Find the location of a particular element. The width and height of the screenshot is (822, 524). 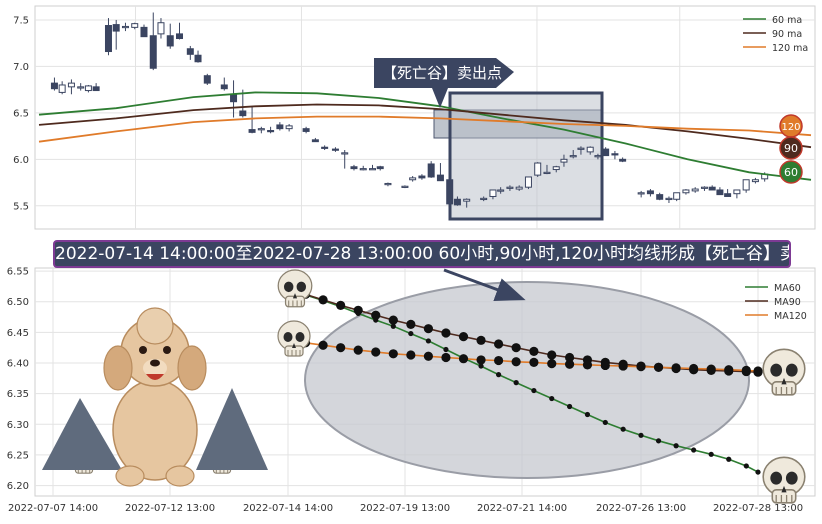

bottom-x-tick-label: 2022-07-12 13:00 is located at coordinates (170, 508).